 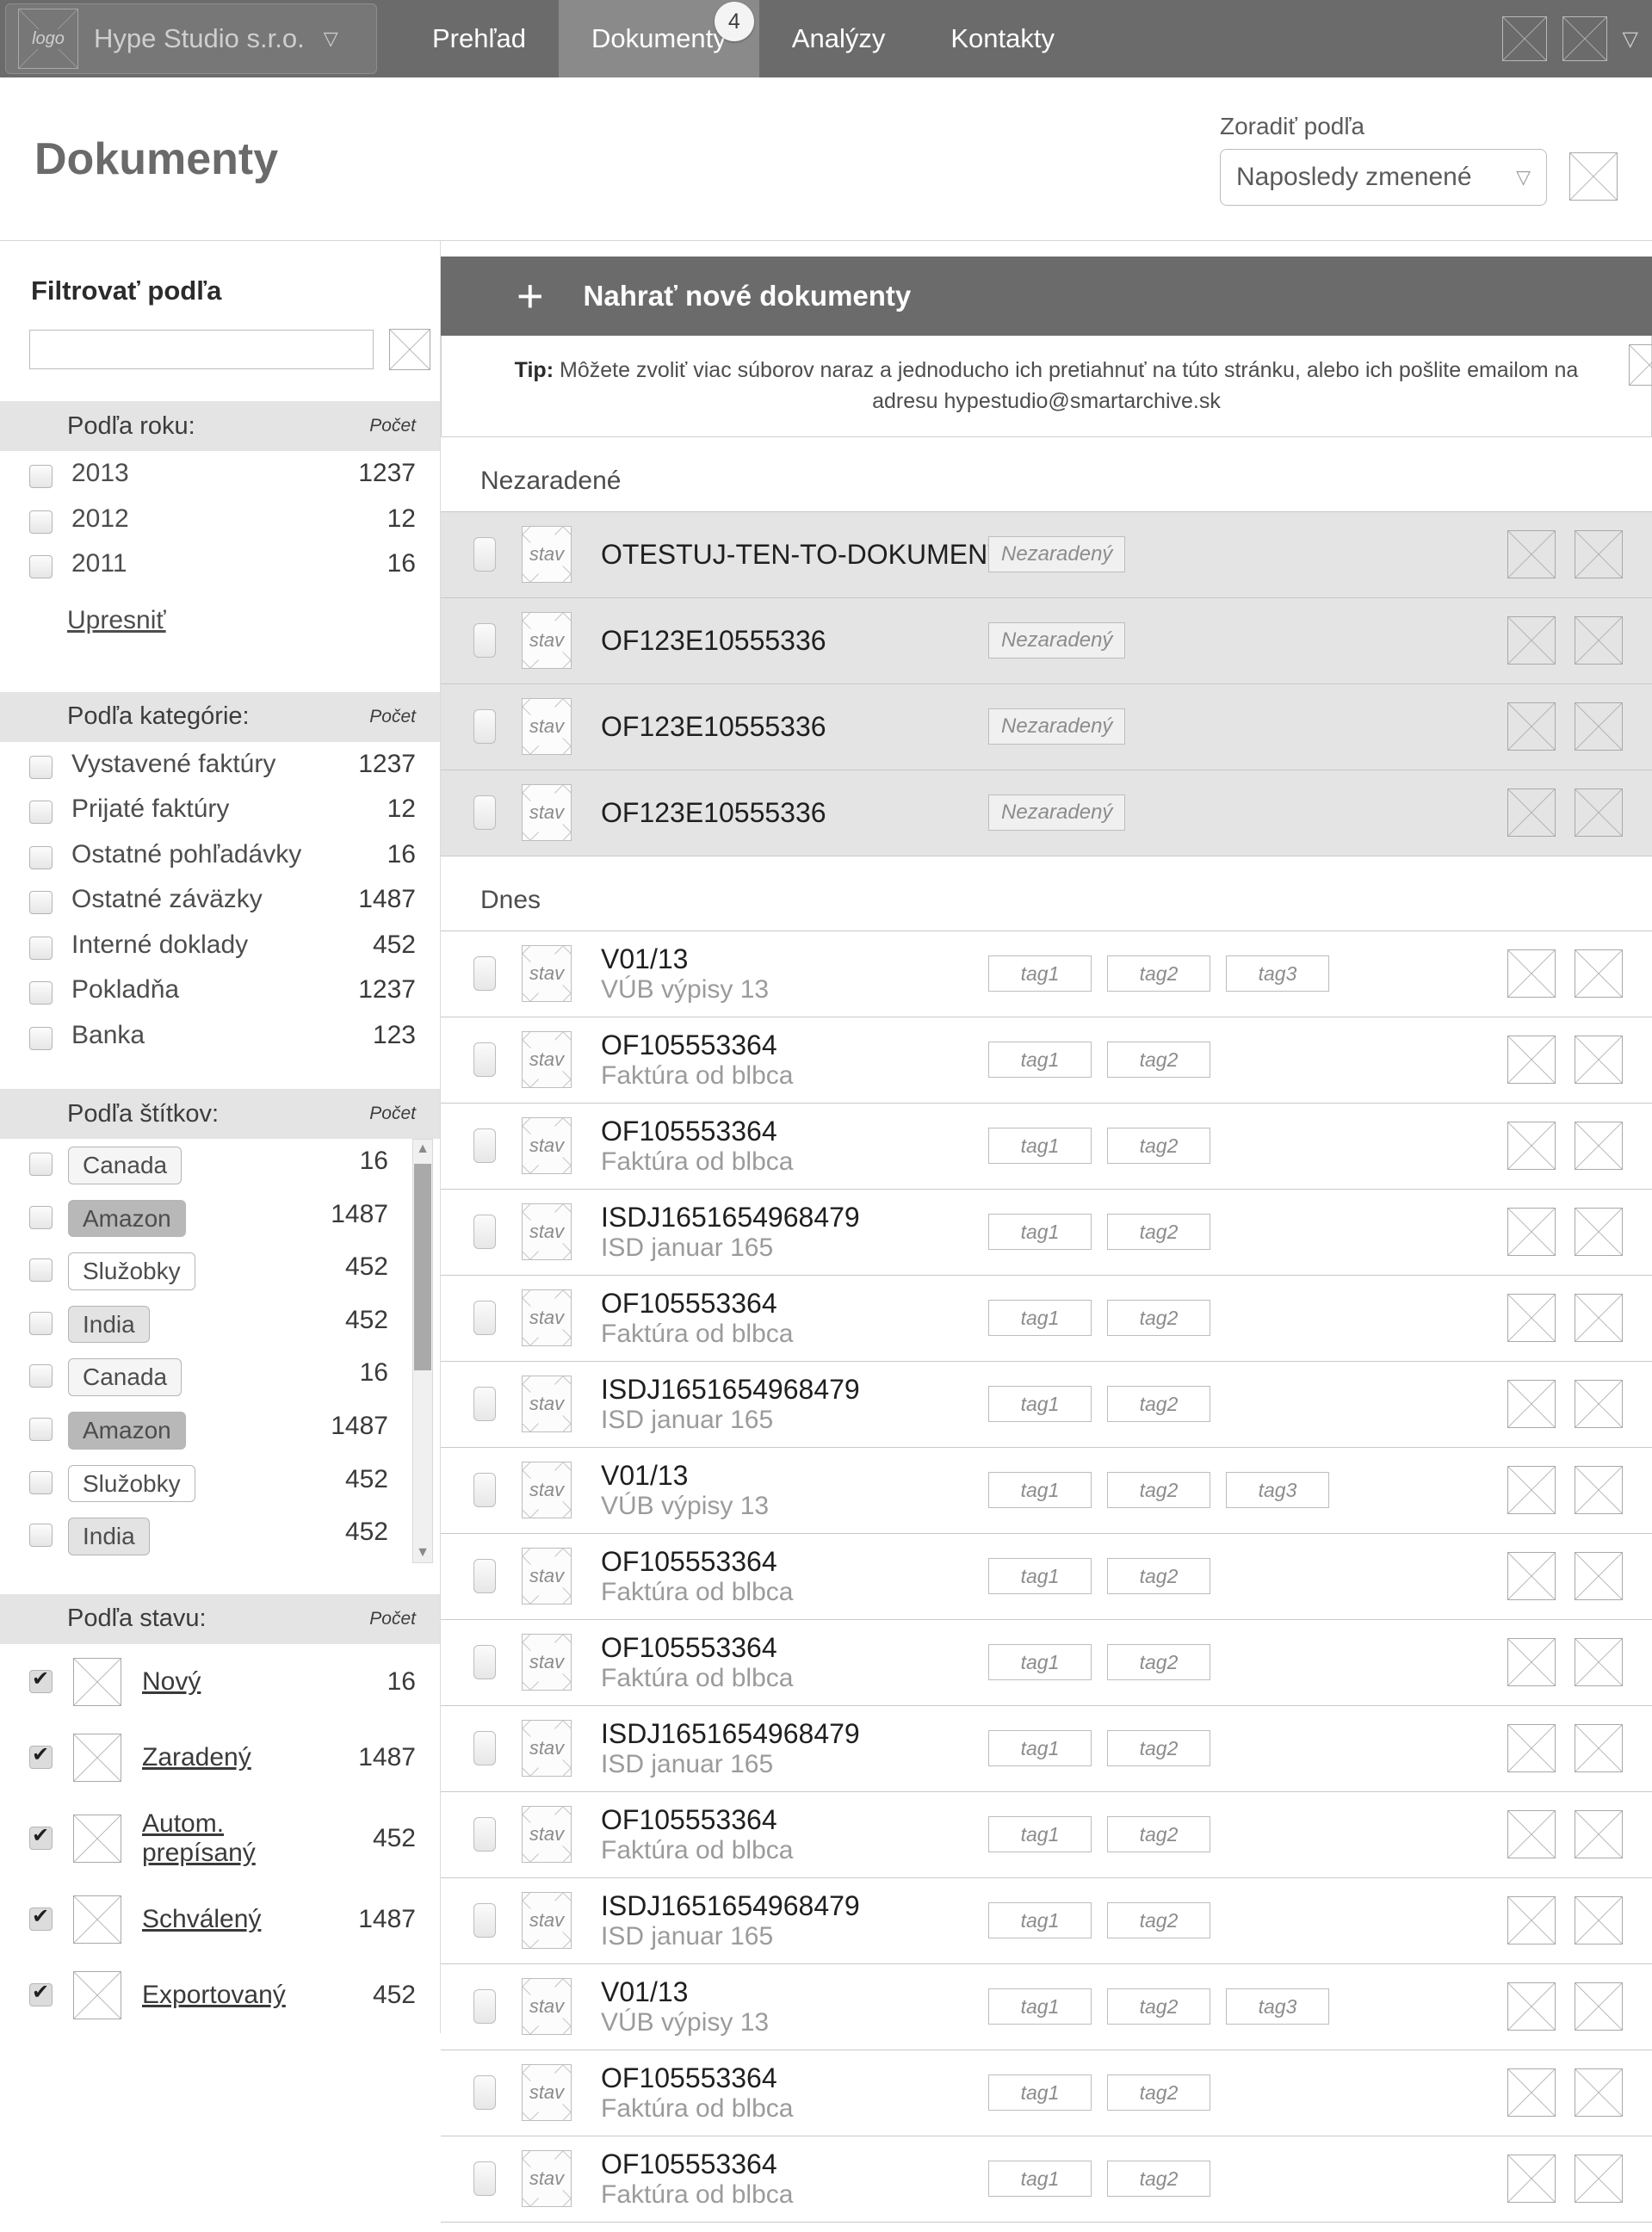 I want to click on status-label: Nový, so click(x=171, y=1681).